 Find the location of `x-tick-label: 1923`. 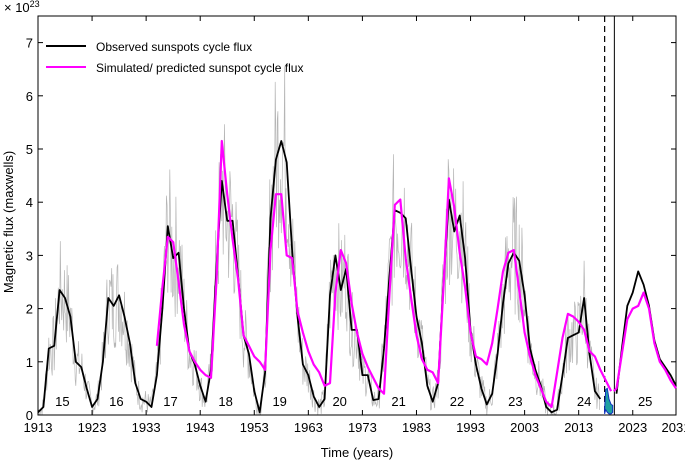

x-tick-label: 1923 is located at coordinates (92, 427).